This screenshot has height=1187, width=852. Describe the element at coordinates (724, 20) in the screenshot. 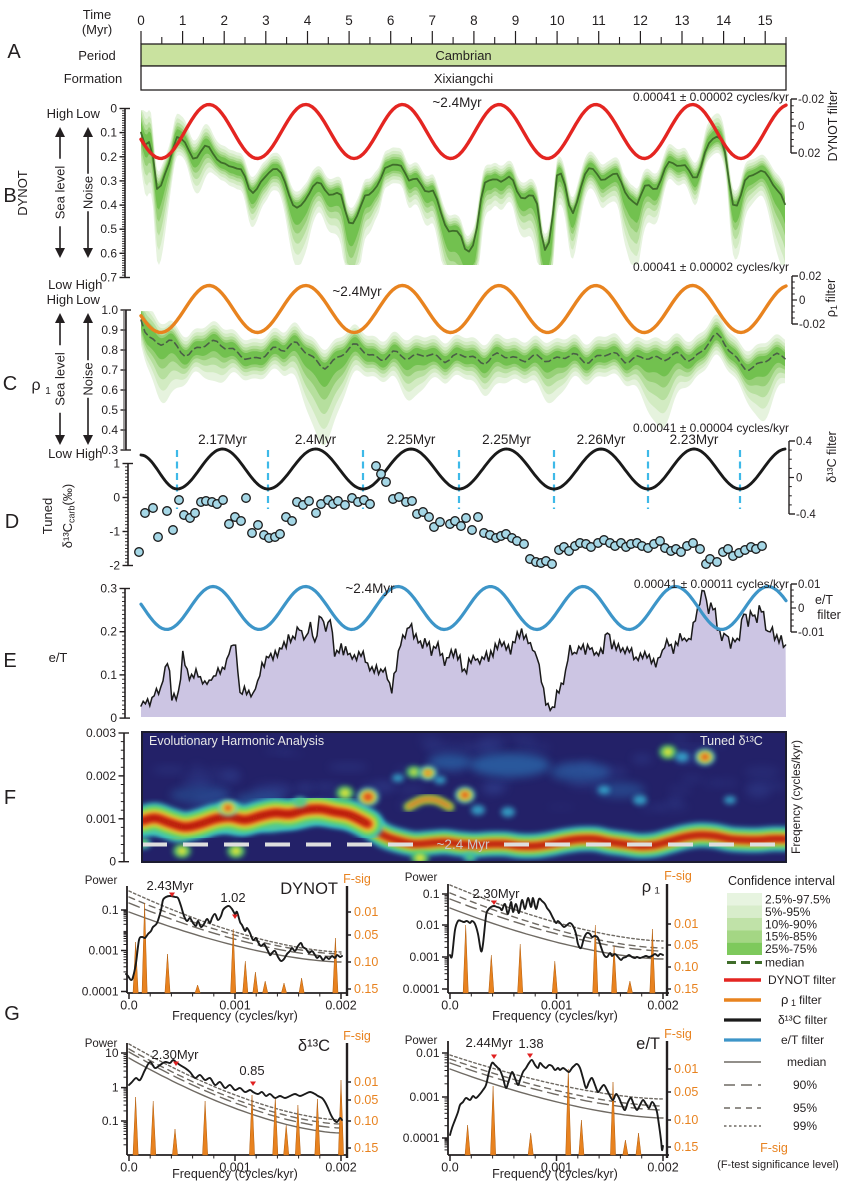

I see `svg-text: 14` at that location.